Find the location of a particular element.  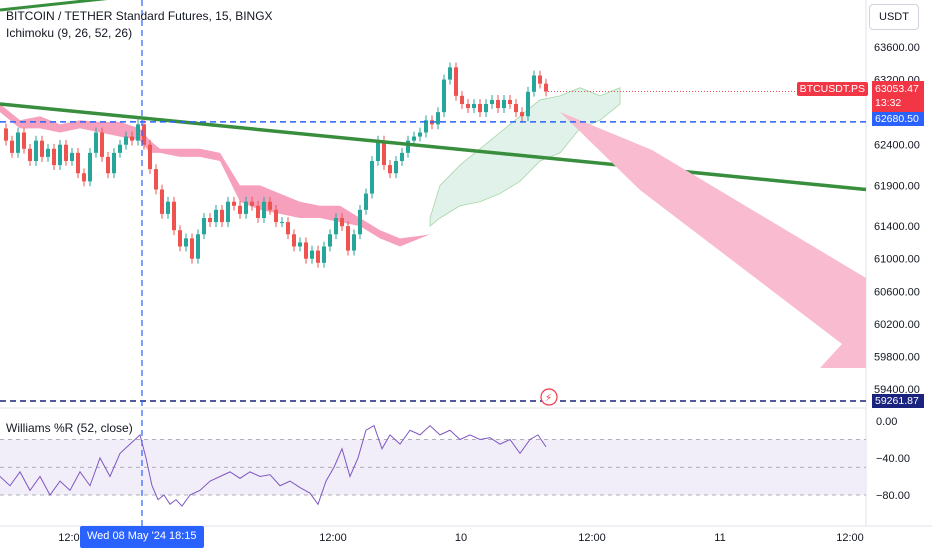

last-price-label: 63053.47 13:32 is located at coordinates (898, 97).